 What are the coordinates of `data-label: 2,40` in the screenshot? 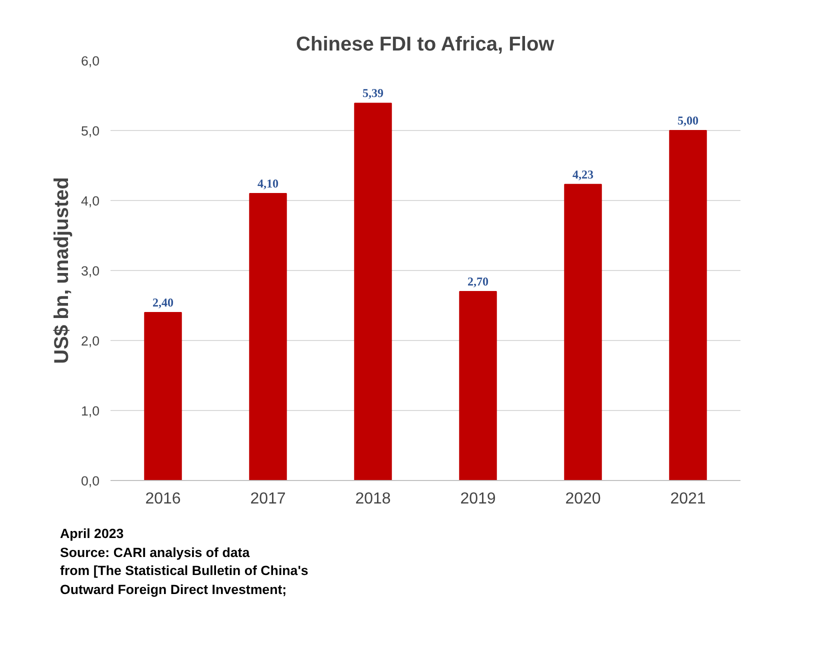 It's located at (163, 303).